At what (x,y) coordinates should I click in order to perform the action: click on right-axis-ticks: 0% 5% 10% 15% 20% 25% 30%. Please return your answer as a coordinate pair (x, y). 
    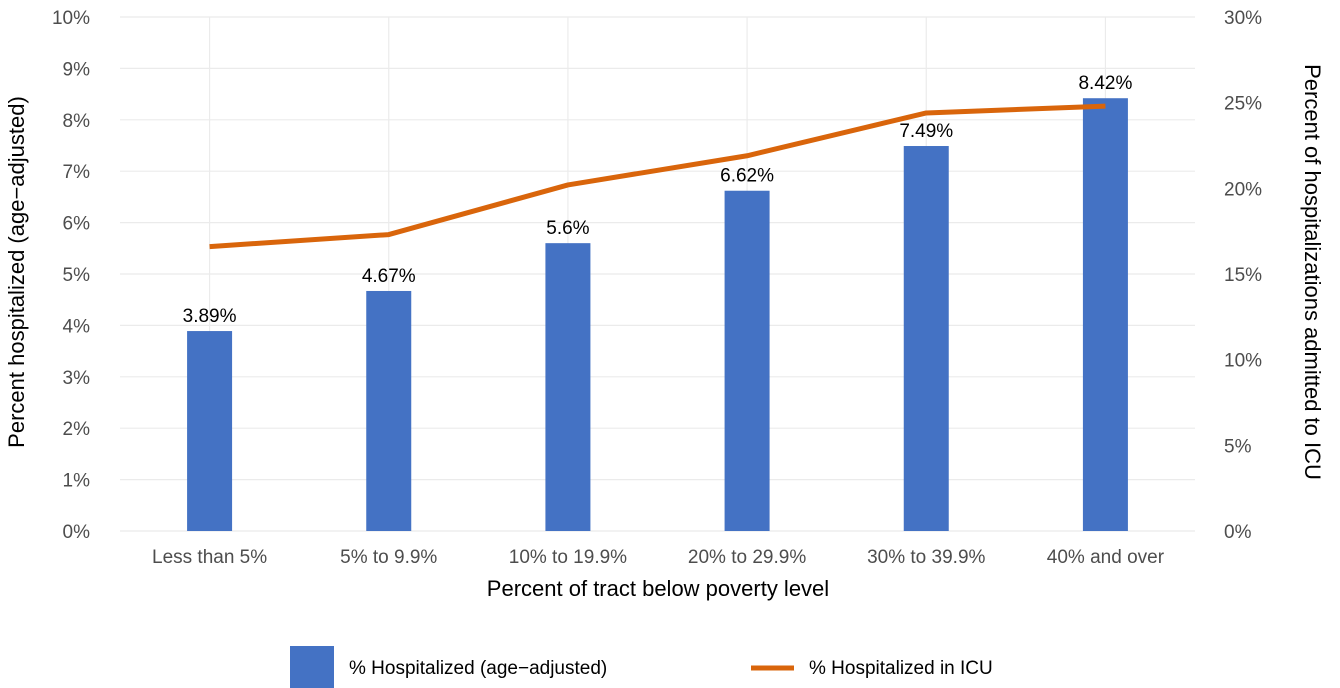
    Looking at the image, I should click on (1243, 275).